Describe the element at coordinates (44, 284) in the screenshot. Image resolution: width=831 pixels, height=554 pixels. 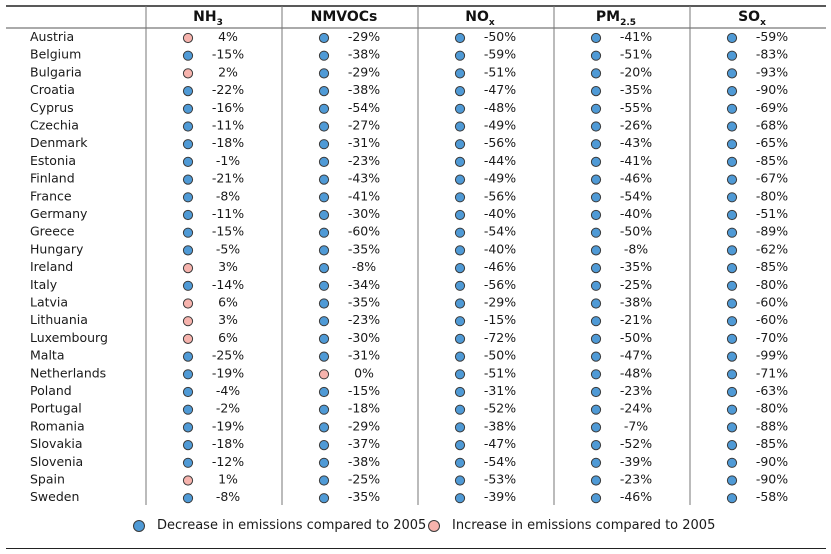
I see `country-label: Italy` at that location.